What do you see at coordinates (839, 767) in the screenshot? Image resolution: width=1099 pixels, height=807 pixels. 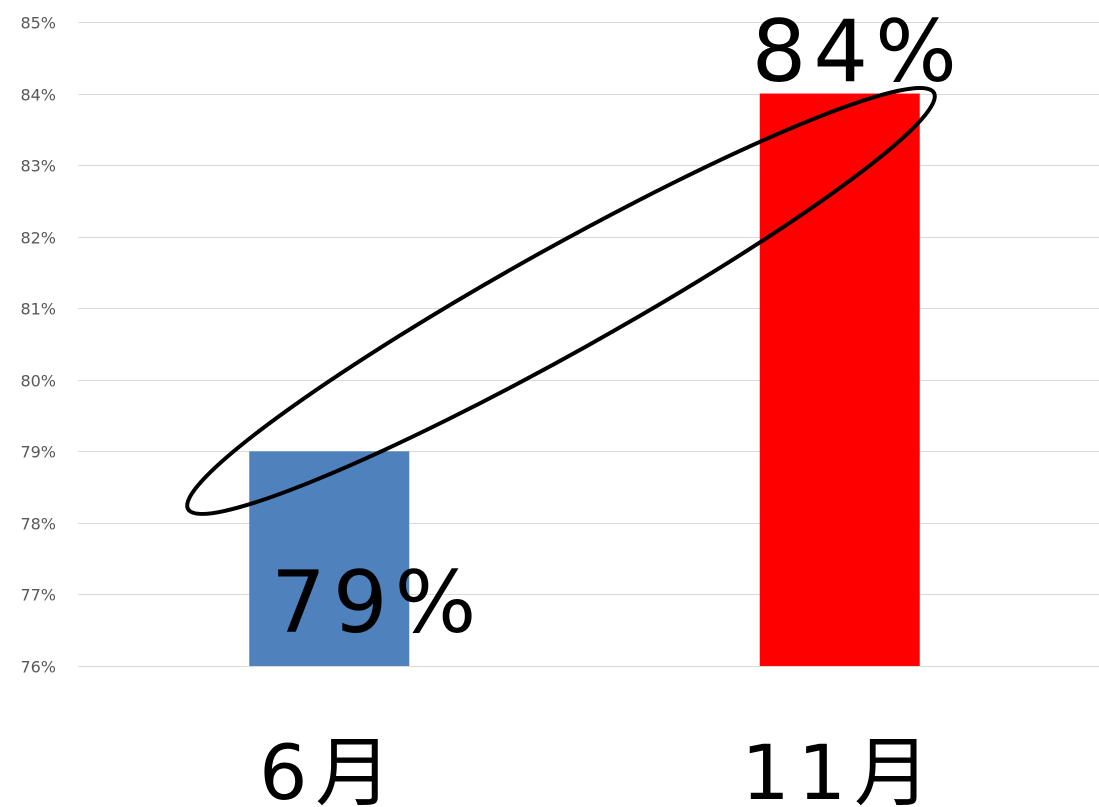 I see `x-tick-label: 11月` at bounding box center [839, 767].